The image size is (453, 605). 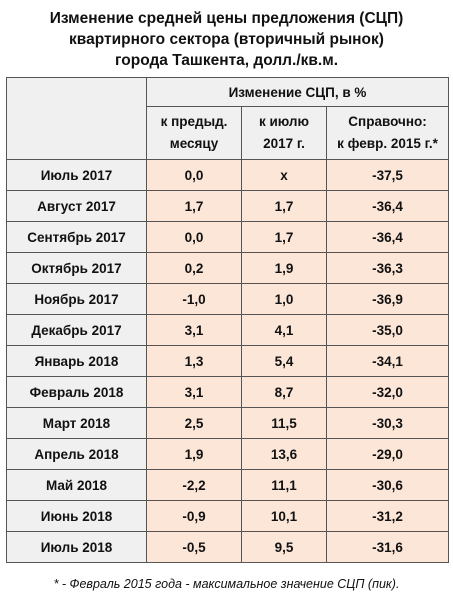 I want to click on change-prev-month-cell: 2,5, so click(x=194, y=423).